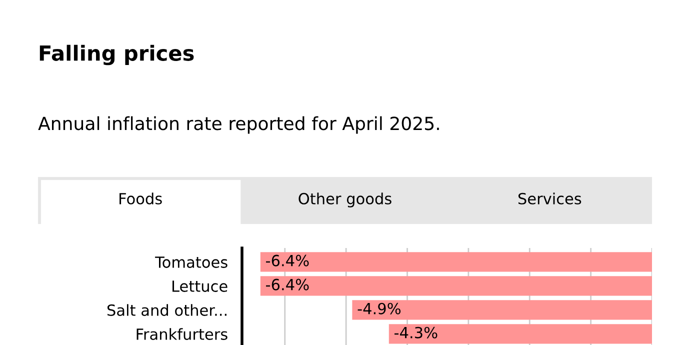 This screenshot has height=345, width=690. What do you see at coordinates (141, 198) in the screenshot?
I see `text: Foods` at bounding box center [141, 198].